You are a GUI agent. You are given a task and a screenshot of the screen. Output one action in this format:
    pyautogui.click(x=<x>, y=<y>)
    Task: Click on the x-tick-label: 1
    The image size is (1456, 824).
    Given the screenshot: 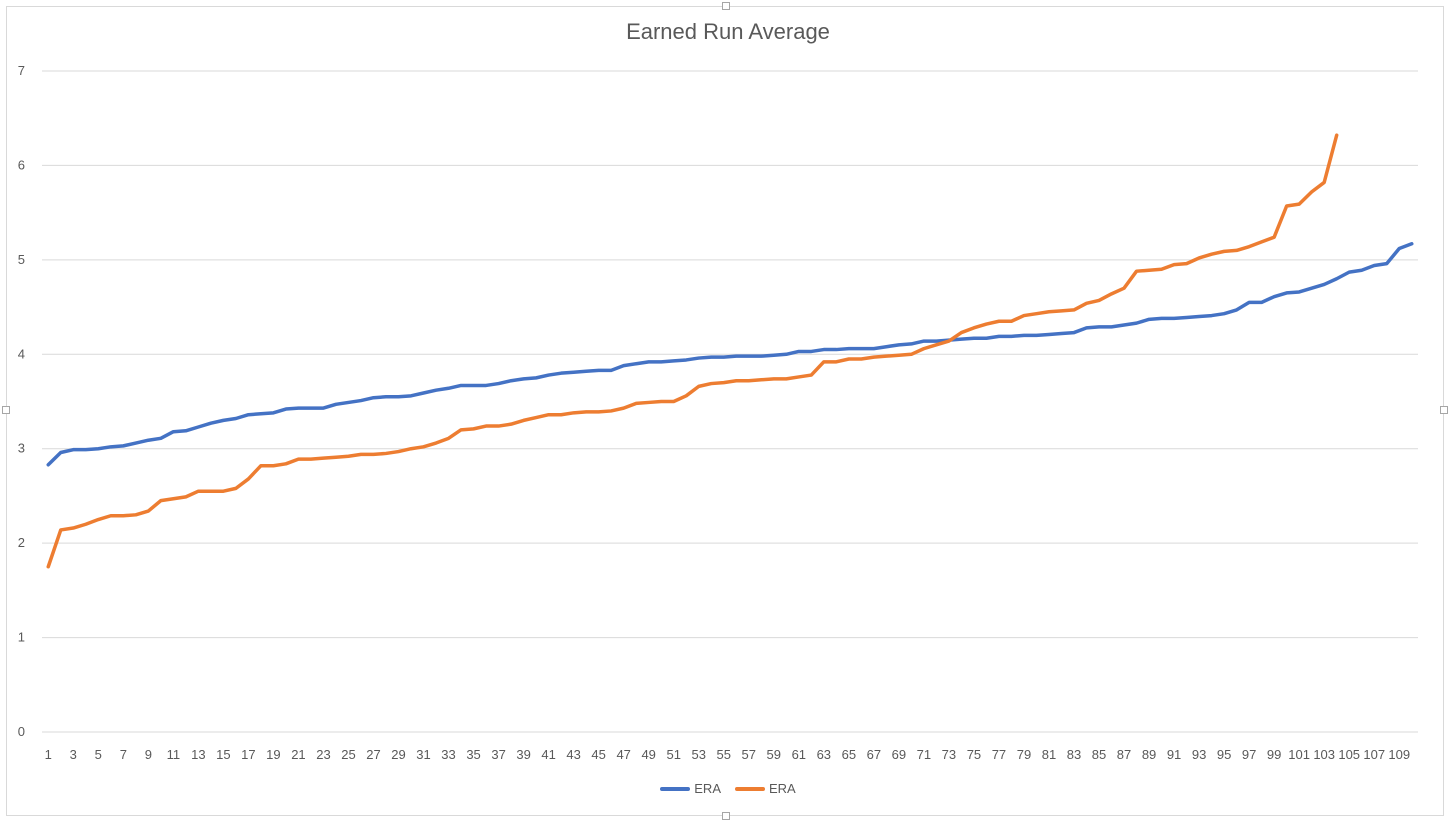 What is the action you would take?
    pyautogui.click(x=48, y=754)
    